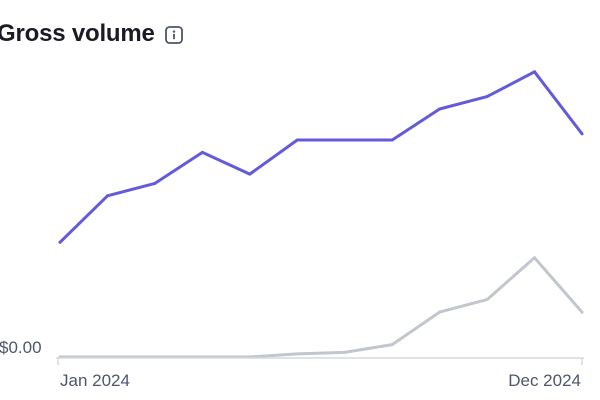 The height and width of the screenshot is (400, 600). What do you see at coordinates (21, 347) in the screenshot?
I see `y-tick-label: $0.00` at bounding box center [21, 347].